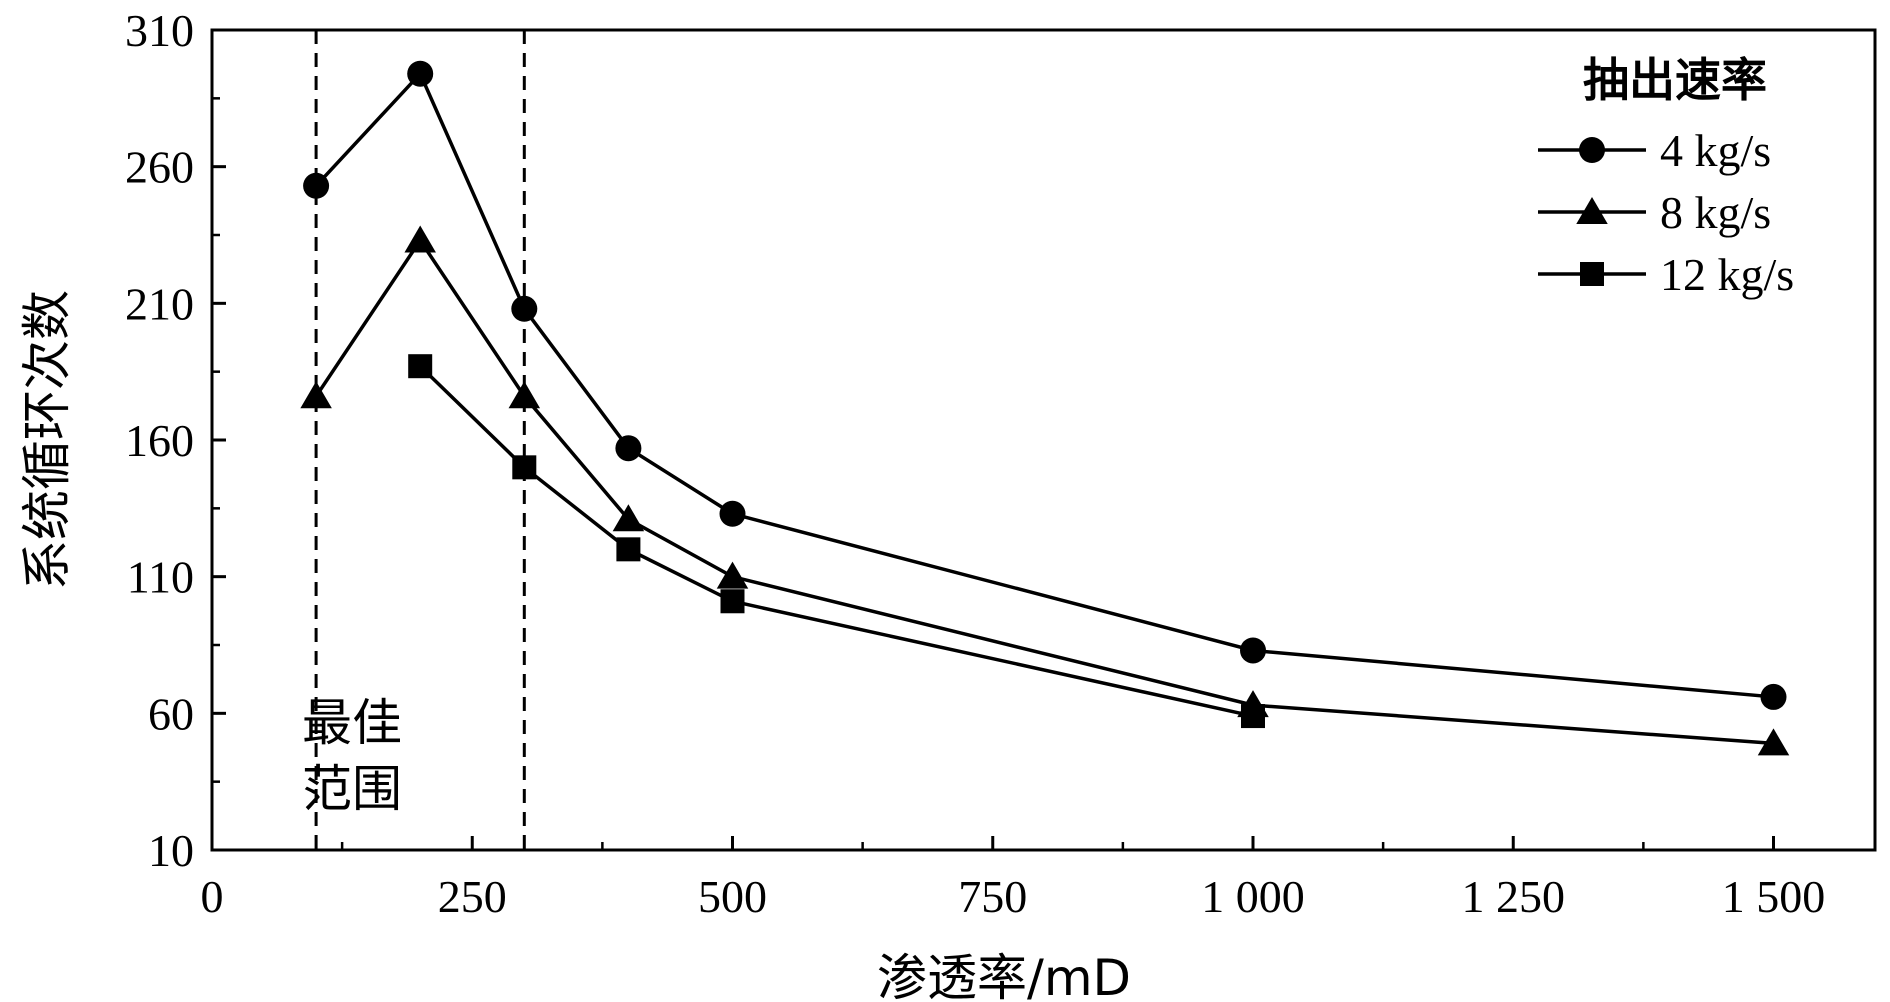 Image resolution: width=1890 pixels, height=1002 pixels. Describe the element at coordinates (159, 167) in the screenshot. I see `y-tick-label: 260` at that location.